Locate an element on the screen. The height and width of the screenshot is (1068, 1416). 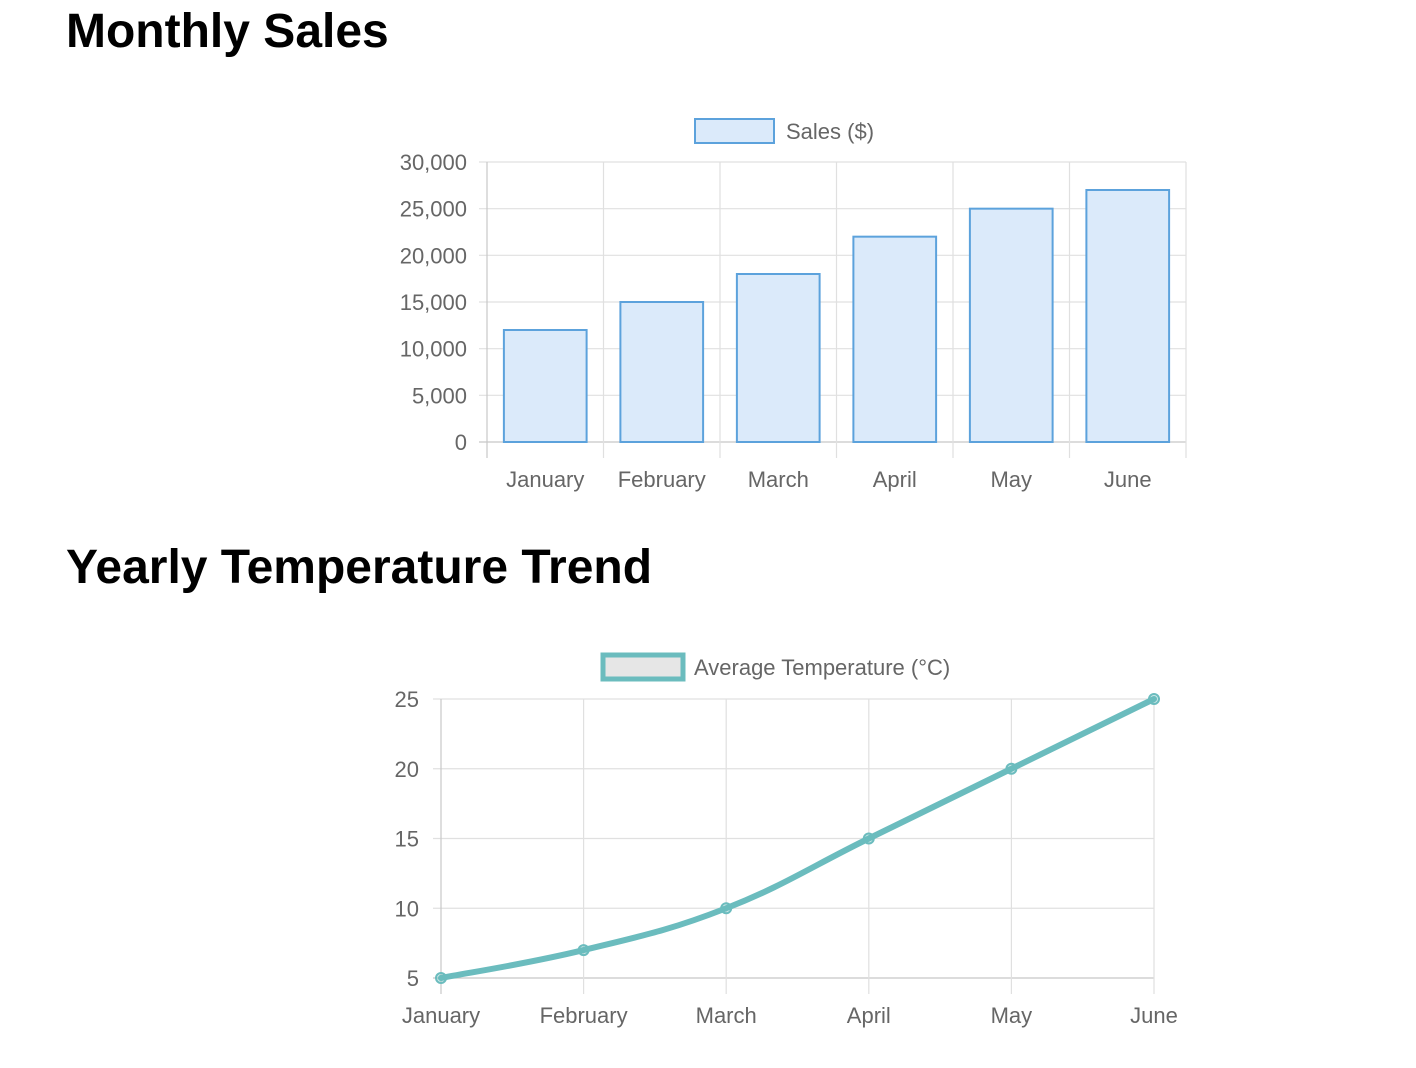
sales-y-tick-label: 30,000 is located at coordinates (433, 162).